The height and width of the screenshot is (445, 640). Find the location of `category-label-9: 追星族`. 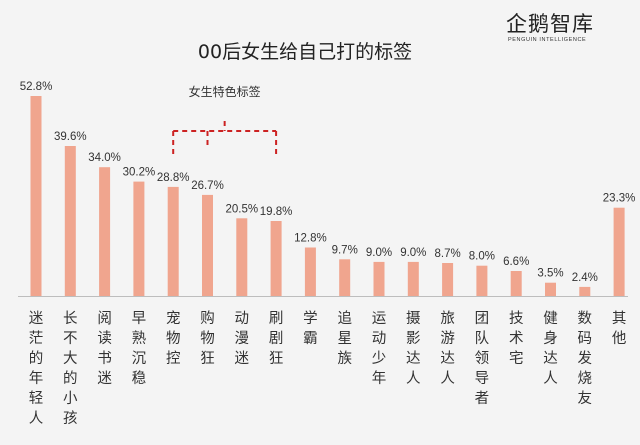

category-label-9: 追星族 is located at coordinates (344, 338).